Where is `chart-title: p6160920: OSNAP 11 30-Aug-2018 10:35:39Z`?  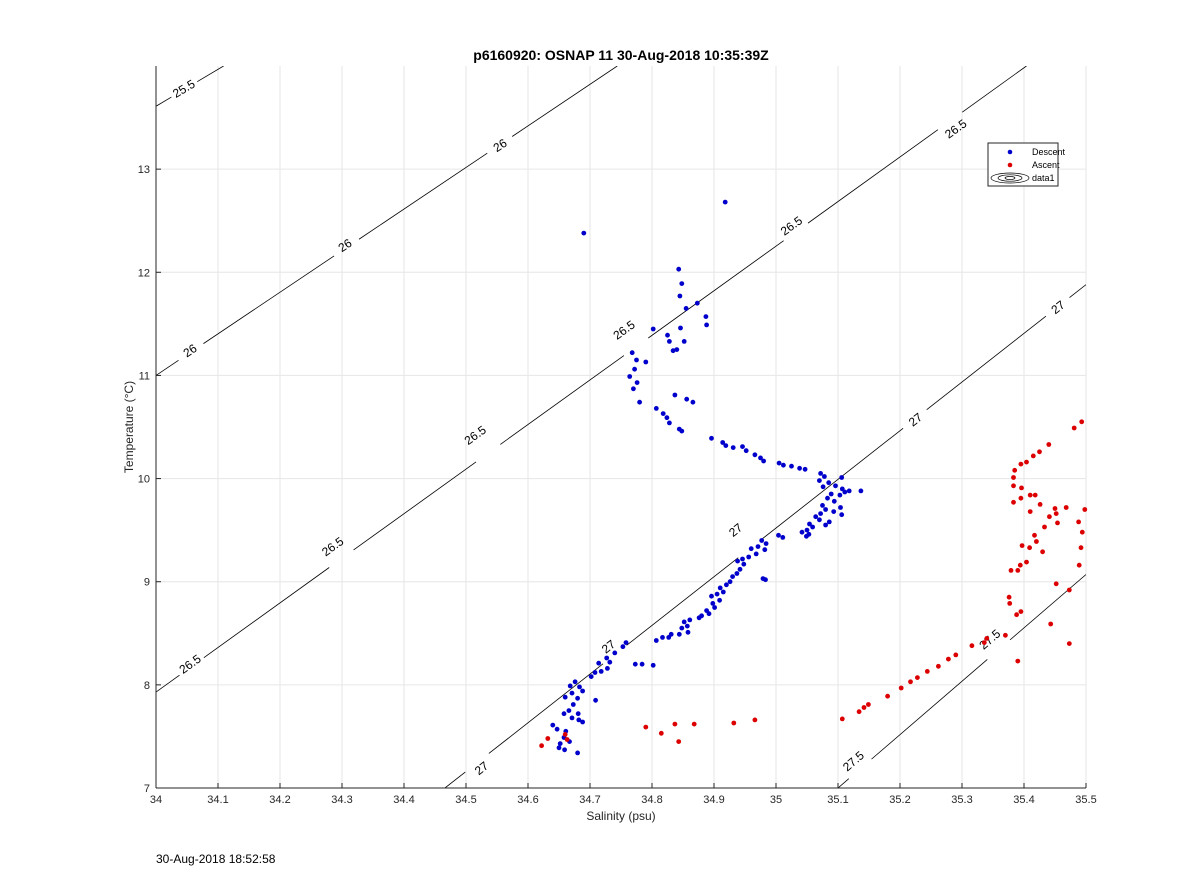
chart-title: p6160920: OSNAP 11 30-Aug-2018 10:35:39Z is located at coordinates (621, 55).